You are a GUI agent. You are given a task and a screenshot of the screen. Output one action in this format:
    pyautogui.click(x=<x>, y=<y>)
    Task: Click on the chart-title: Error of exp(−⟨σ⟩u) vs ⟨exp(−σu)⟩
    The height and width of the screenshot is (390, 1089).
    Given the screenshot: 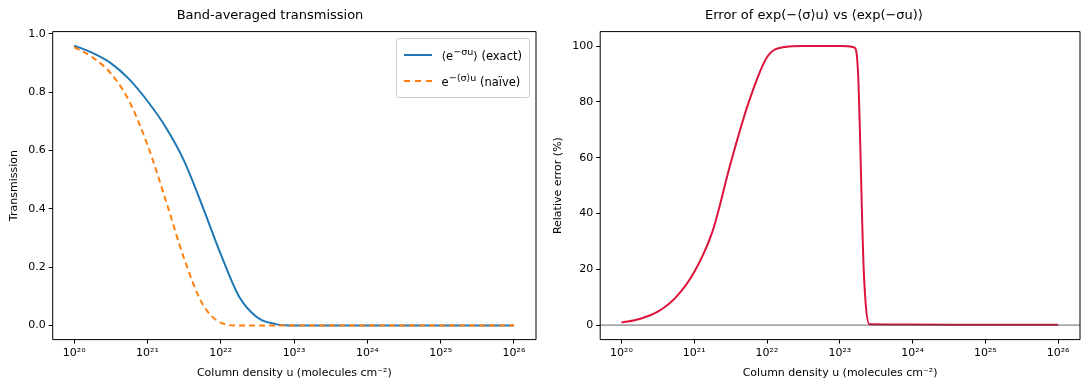 What is the action you would take?
    pyautogui.click(x=814, y=15)
    